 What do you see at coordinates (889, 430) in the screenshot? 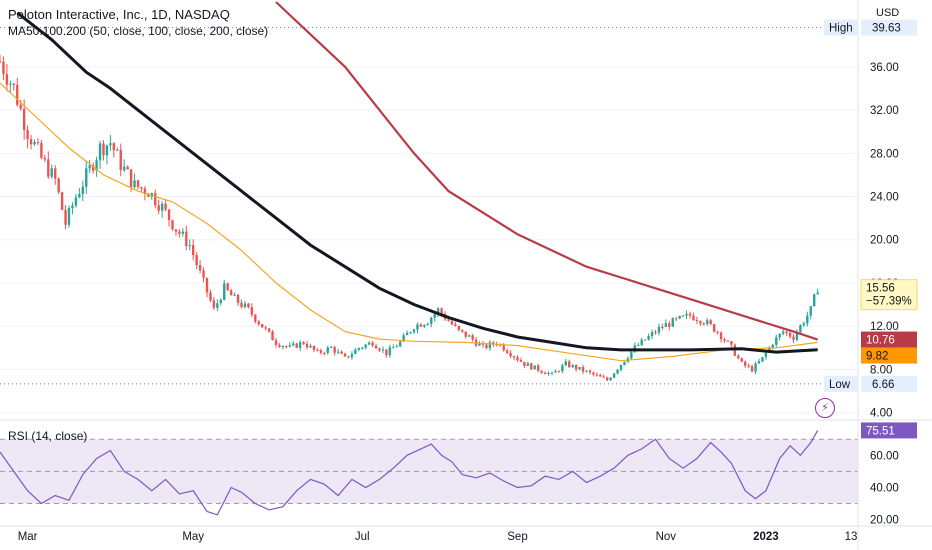
I see `rsi-tag: 75.51` at bounding box center [889, 430].